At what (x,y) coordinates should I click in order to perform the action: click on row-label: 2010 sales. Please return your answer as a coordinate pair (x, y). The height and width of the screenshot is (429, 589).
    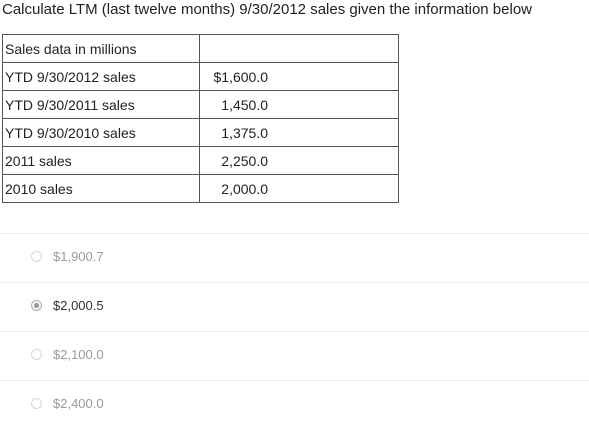
    Looking at the image, I should click on (101, 188).